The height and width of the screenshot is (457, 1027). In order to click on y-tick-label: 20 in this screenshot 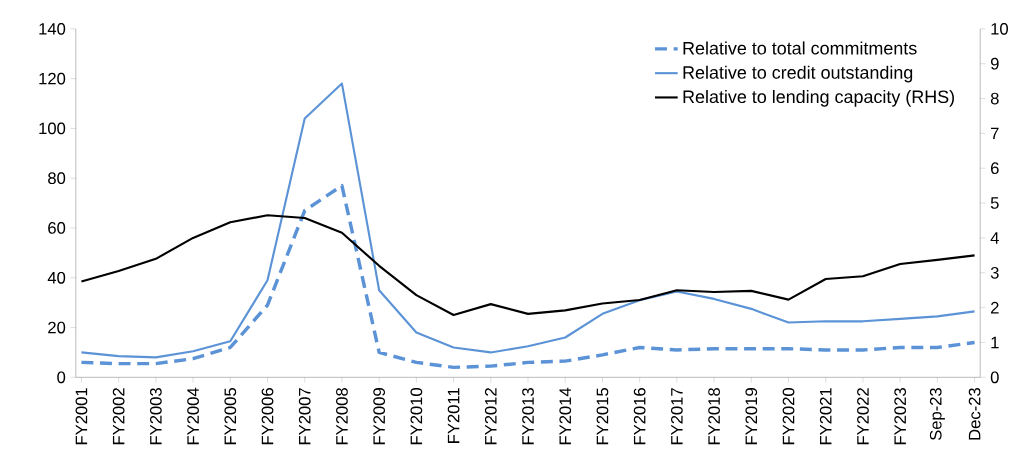, I will do `click(57, 327)`.